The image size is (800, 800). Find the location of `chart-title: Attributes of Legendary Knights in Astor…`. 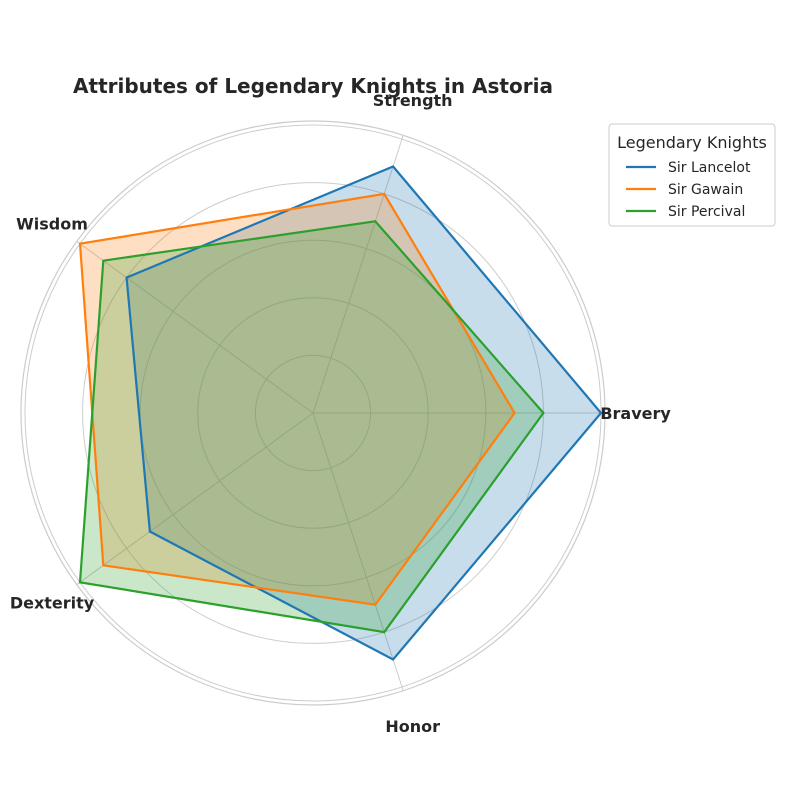

chart-title: Attributes of Legendary Knights in Astor… is located at coordinates (313, 86).